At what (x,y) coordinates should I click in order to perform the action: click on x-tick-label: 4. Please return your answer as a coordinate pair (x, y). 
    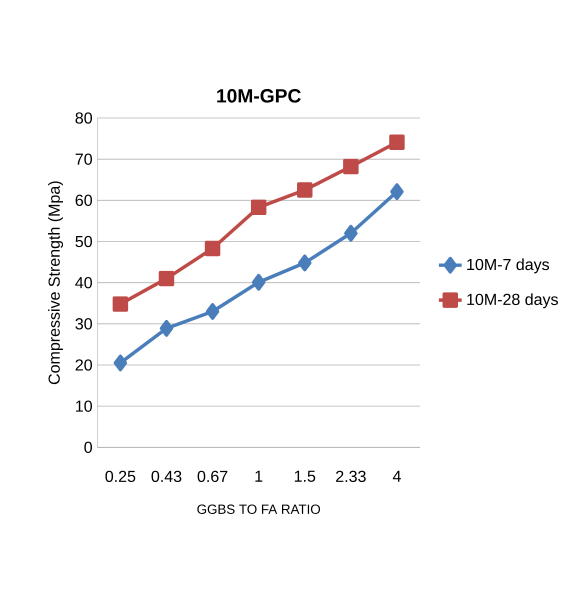
    Looking at the image, I should click on (396, 476).